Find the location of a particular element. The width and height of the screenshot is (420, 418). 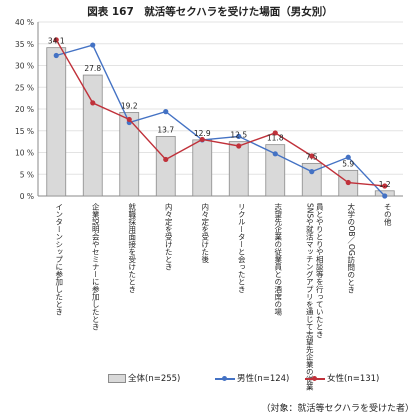

x-tick-label: 就職採用面接を受けたとき is located at coordinates (132, 247).